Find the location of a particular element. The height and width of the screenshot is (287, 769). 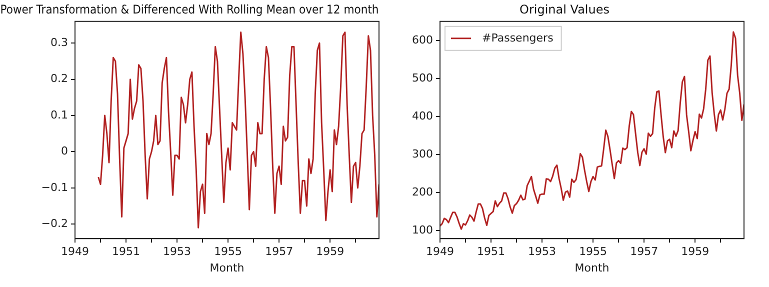

y-tick-label: −0.1 is located at coordinates (54, 187).